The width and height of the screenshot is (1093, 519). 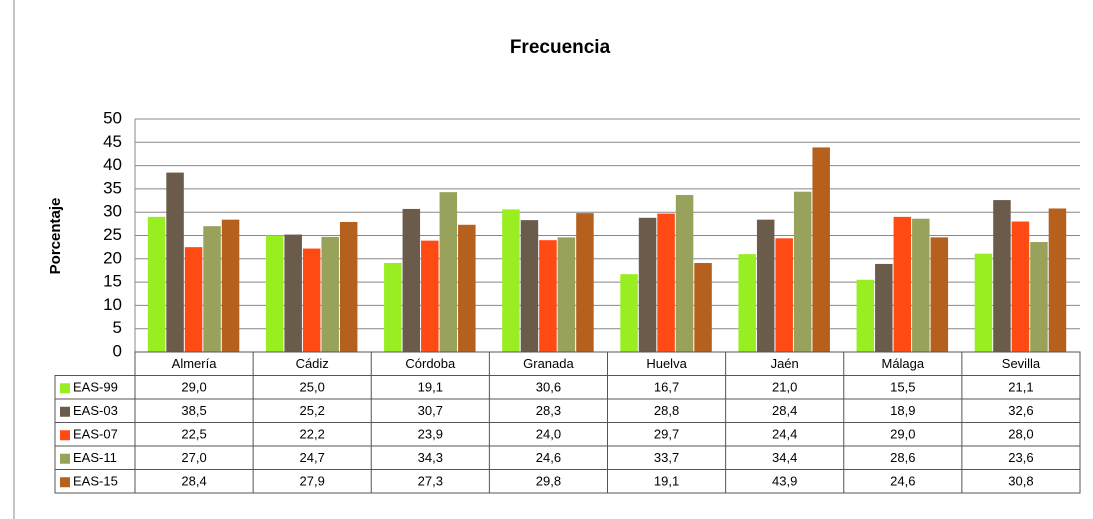 I want to click on legend-label: EAS-15, so click(x=95, y=481).